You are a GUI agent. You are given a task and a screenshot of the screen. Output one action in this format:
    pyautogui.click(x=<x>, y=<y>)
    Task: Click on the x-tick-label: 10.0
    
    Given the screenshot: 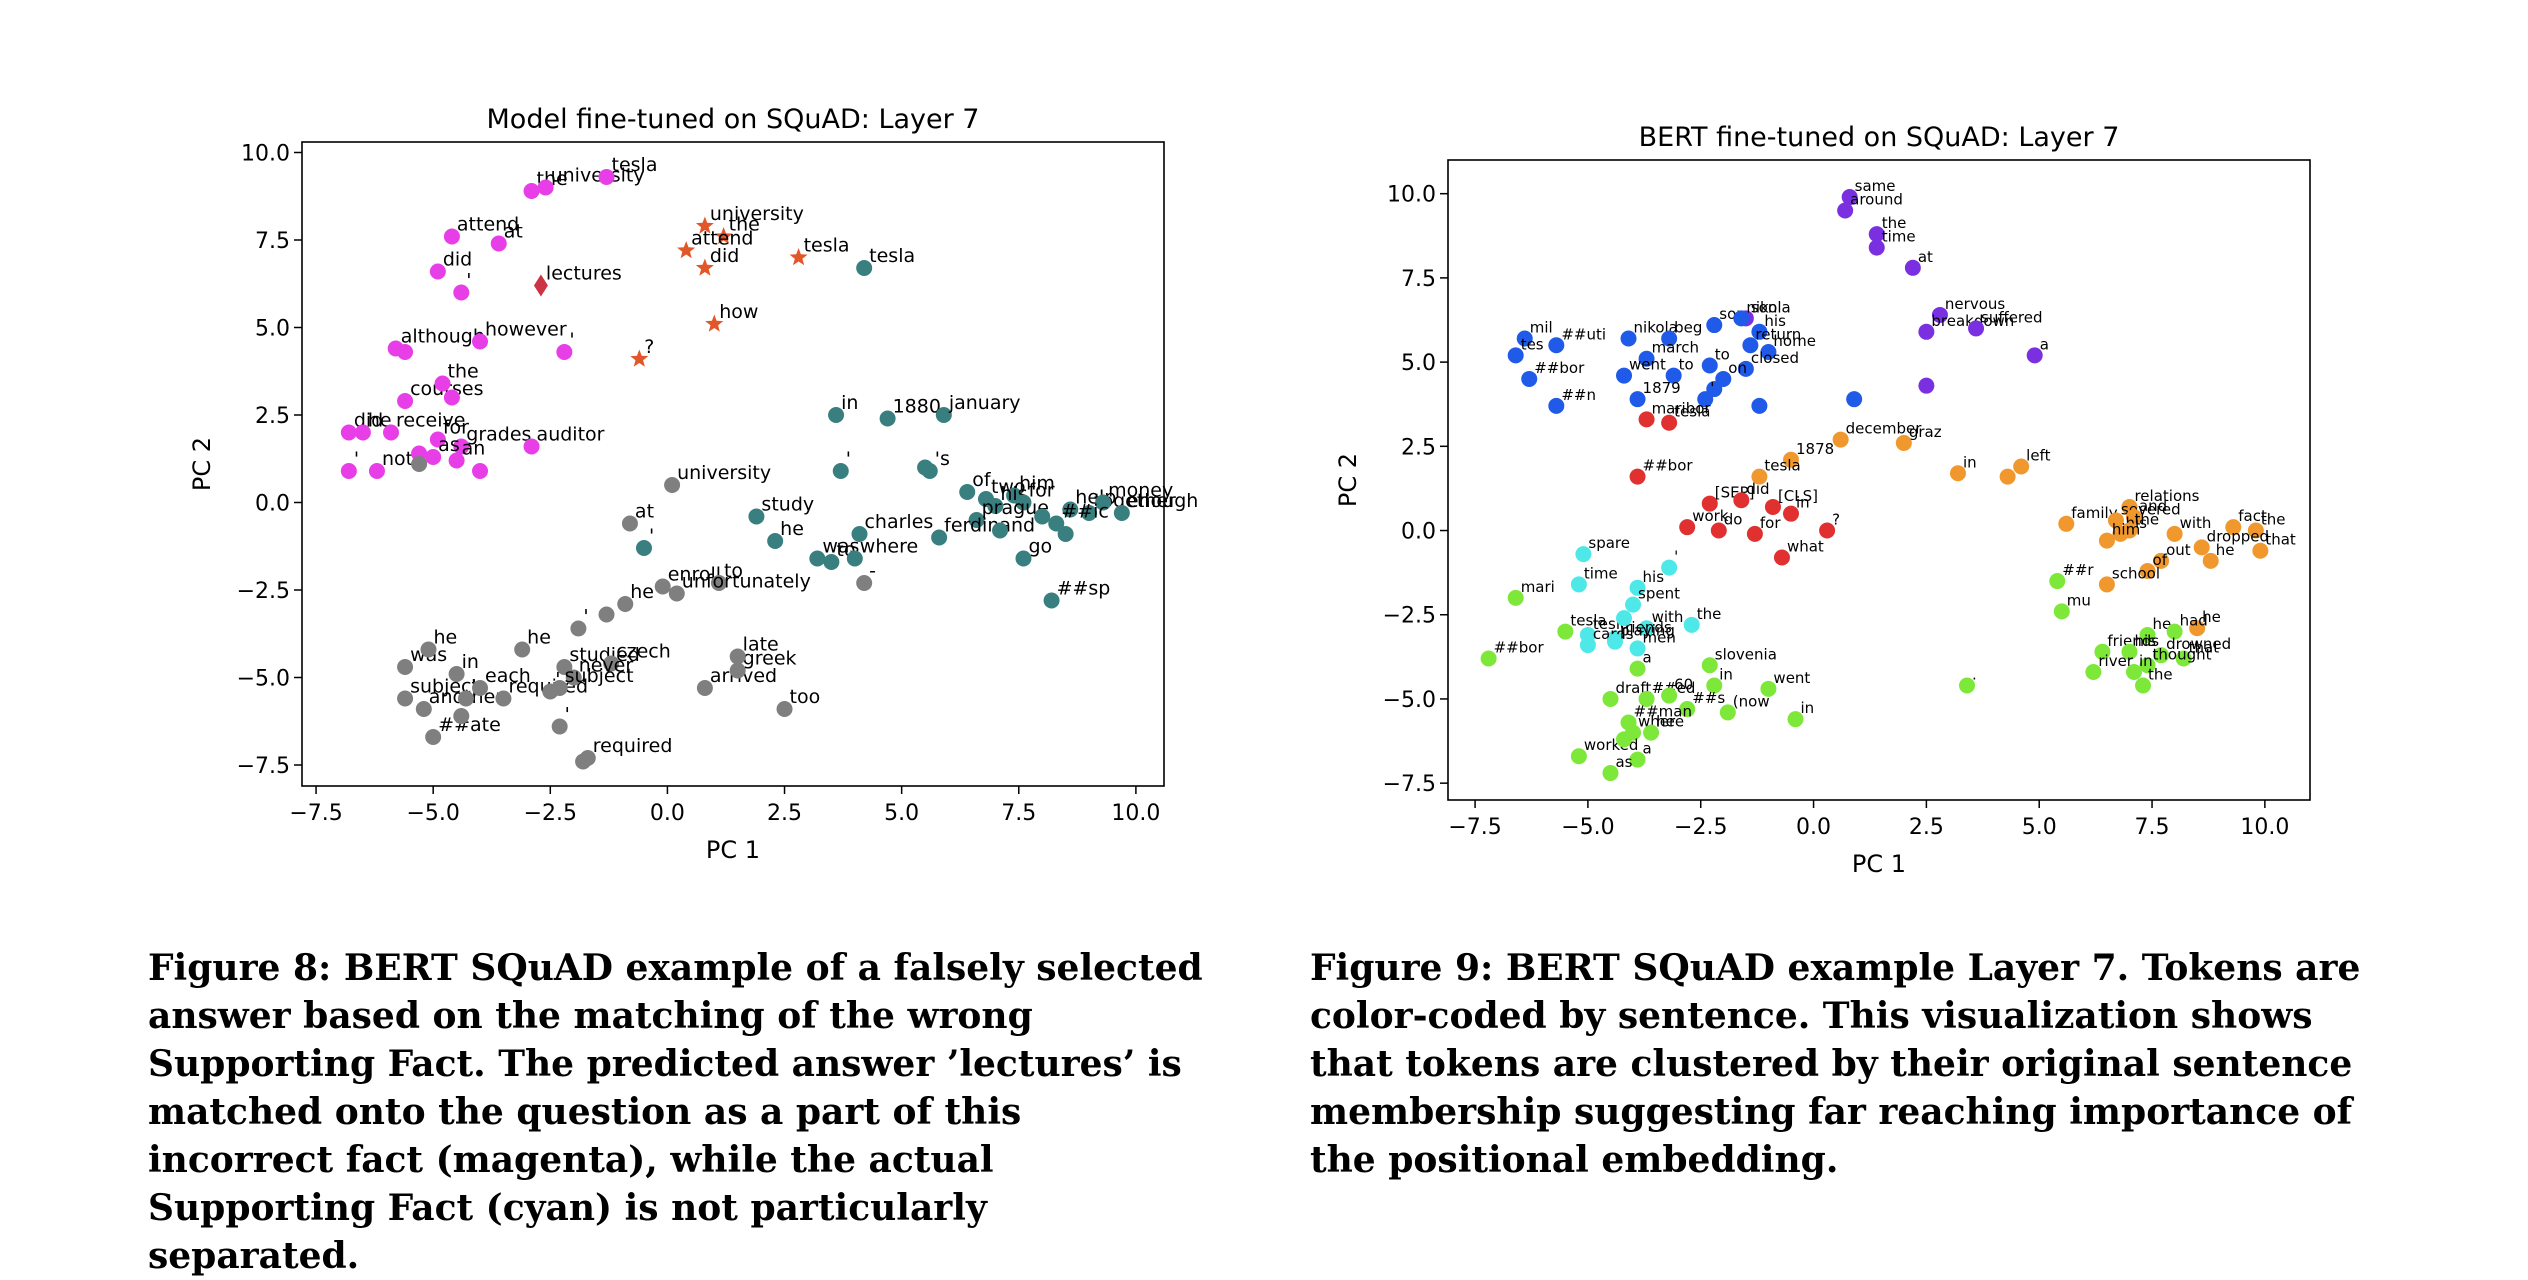 What is the action you would take?
    pyautogui.click(x=1135, y=813)
    